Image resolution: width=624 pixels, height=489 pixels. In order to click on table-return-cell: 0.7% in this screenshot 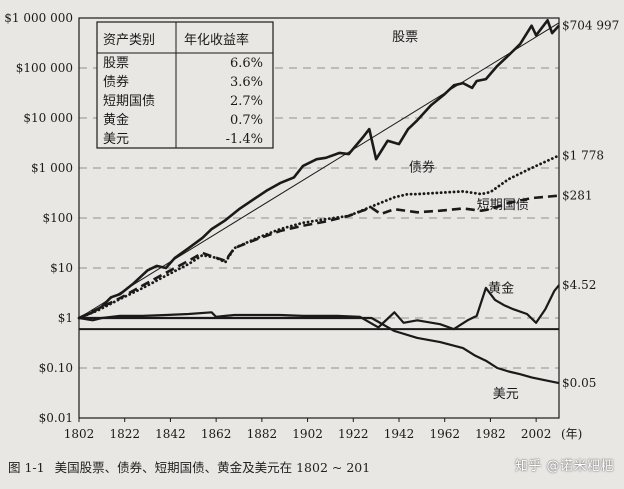, I will do `click(246, 120)`.